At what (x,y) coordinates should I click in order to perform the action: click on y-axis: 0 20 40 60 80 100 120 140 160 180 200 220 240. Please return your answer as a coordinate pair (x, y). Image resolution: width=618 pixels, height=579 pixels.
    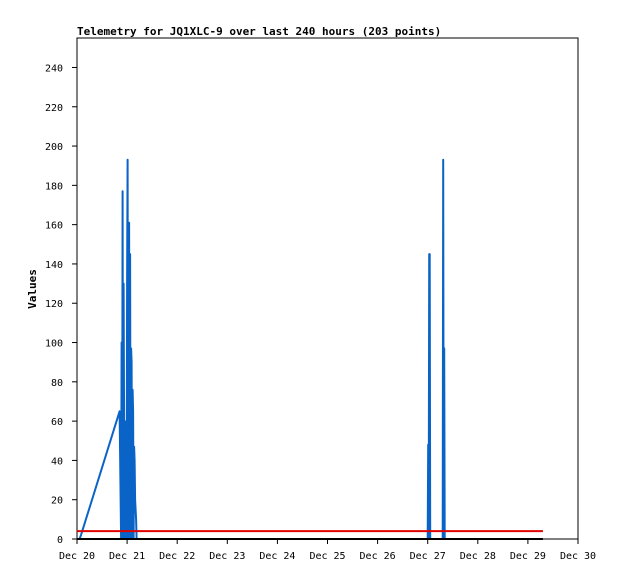
    Looking at the image, I should click on (61, 304).